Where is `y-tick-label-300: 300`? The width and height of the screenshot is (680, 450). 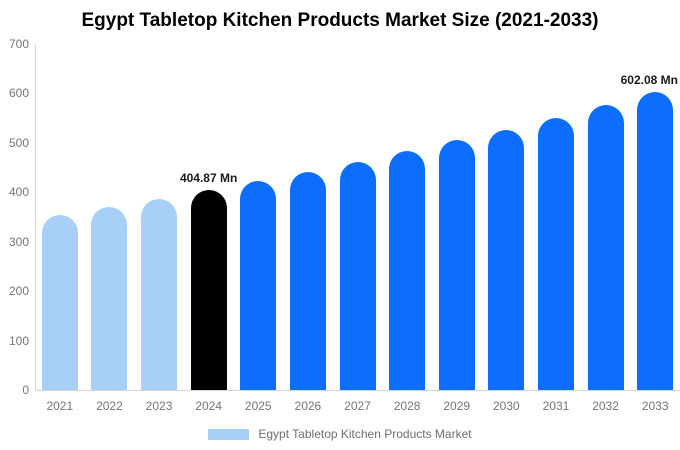
y-tick-label-300: 300 is located at coordinates (18, 241).